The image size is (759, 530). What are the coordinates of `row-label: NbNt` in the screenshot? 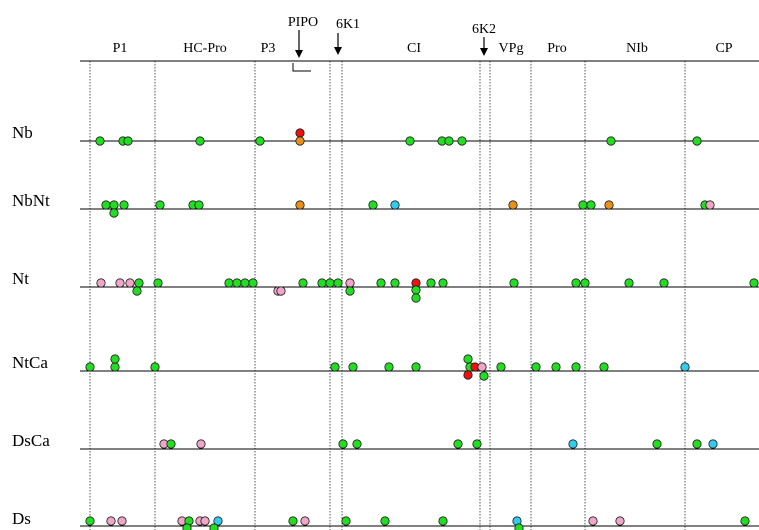 It's located at (31, 200).